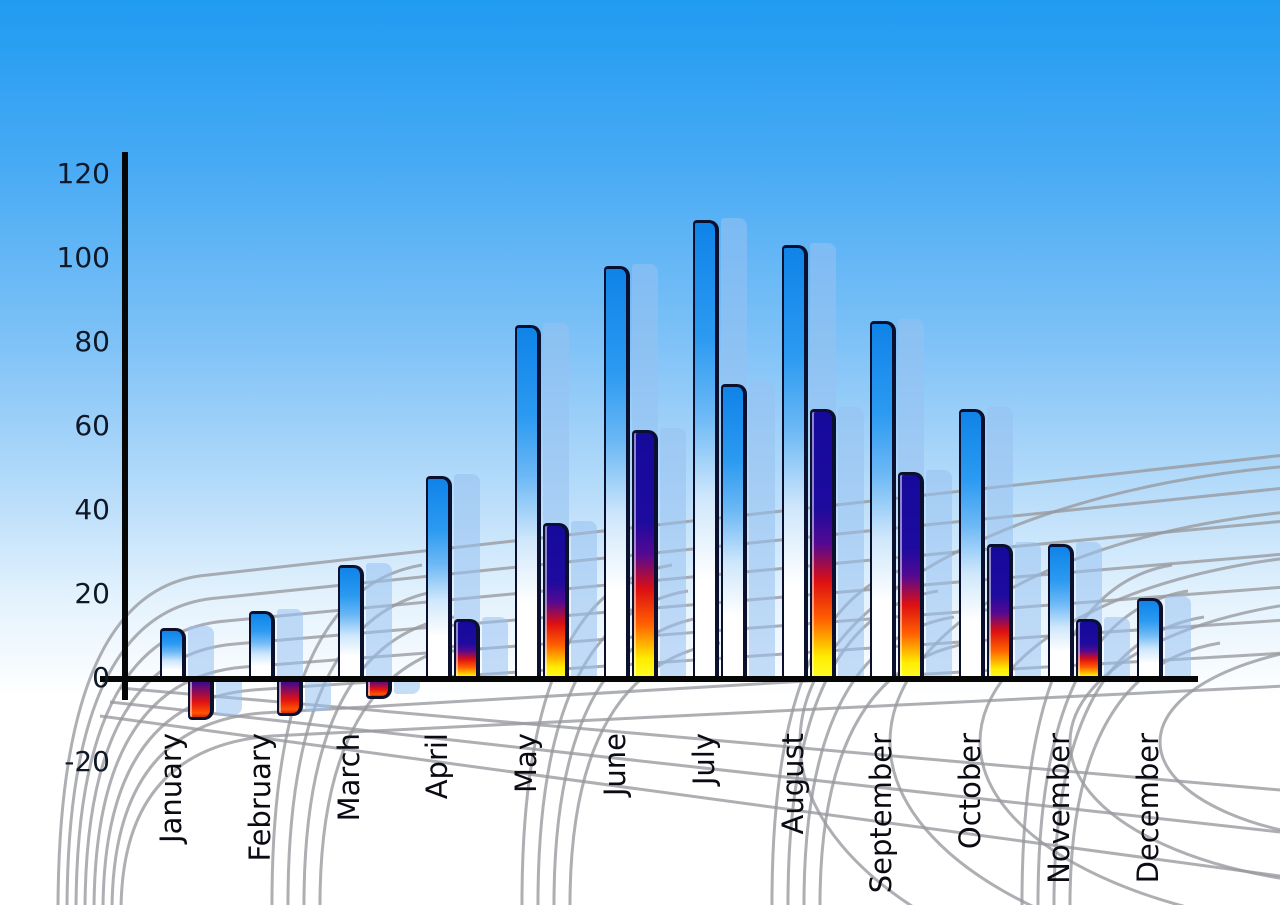 This screenshot has width=1280, height=905. Describe the element at coordinates (822, 545) in the screenshot. I see `bar-gradient-august` at that location.